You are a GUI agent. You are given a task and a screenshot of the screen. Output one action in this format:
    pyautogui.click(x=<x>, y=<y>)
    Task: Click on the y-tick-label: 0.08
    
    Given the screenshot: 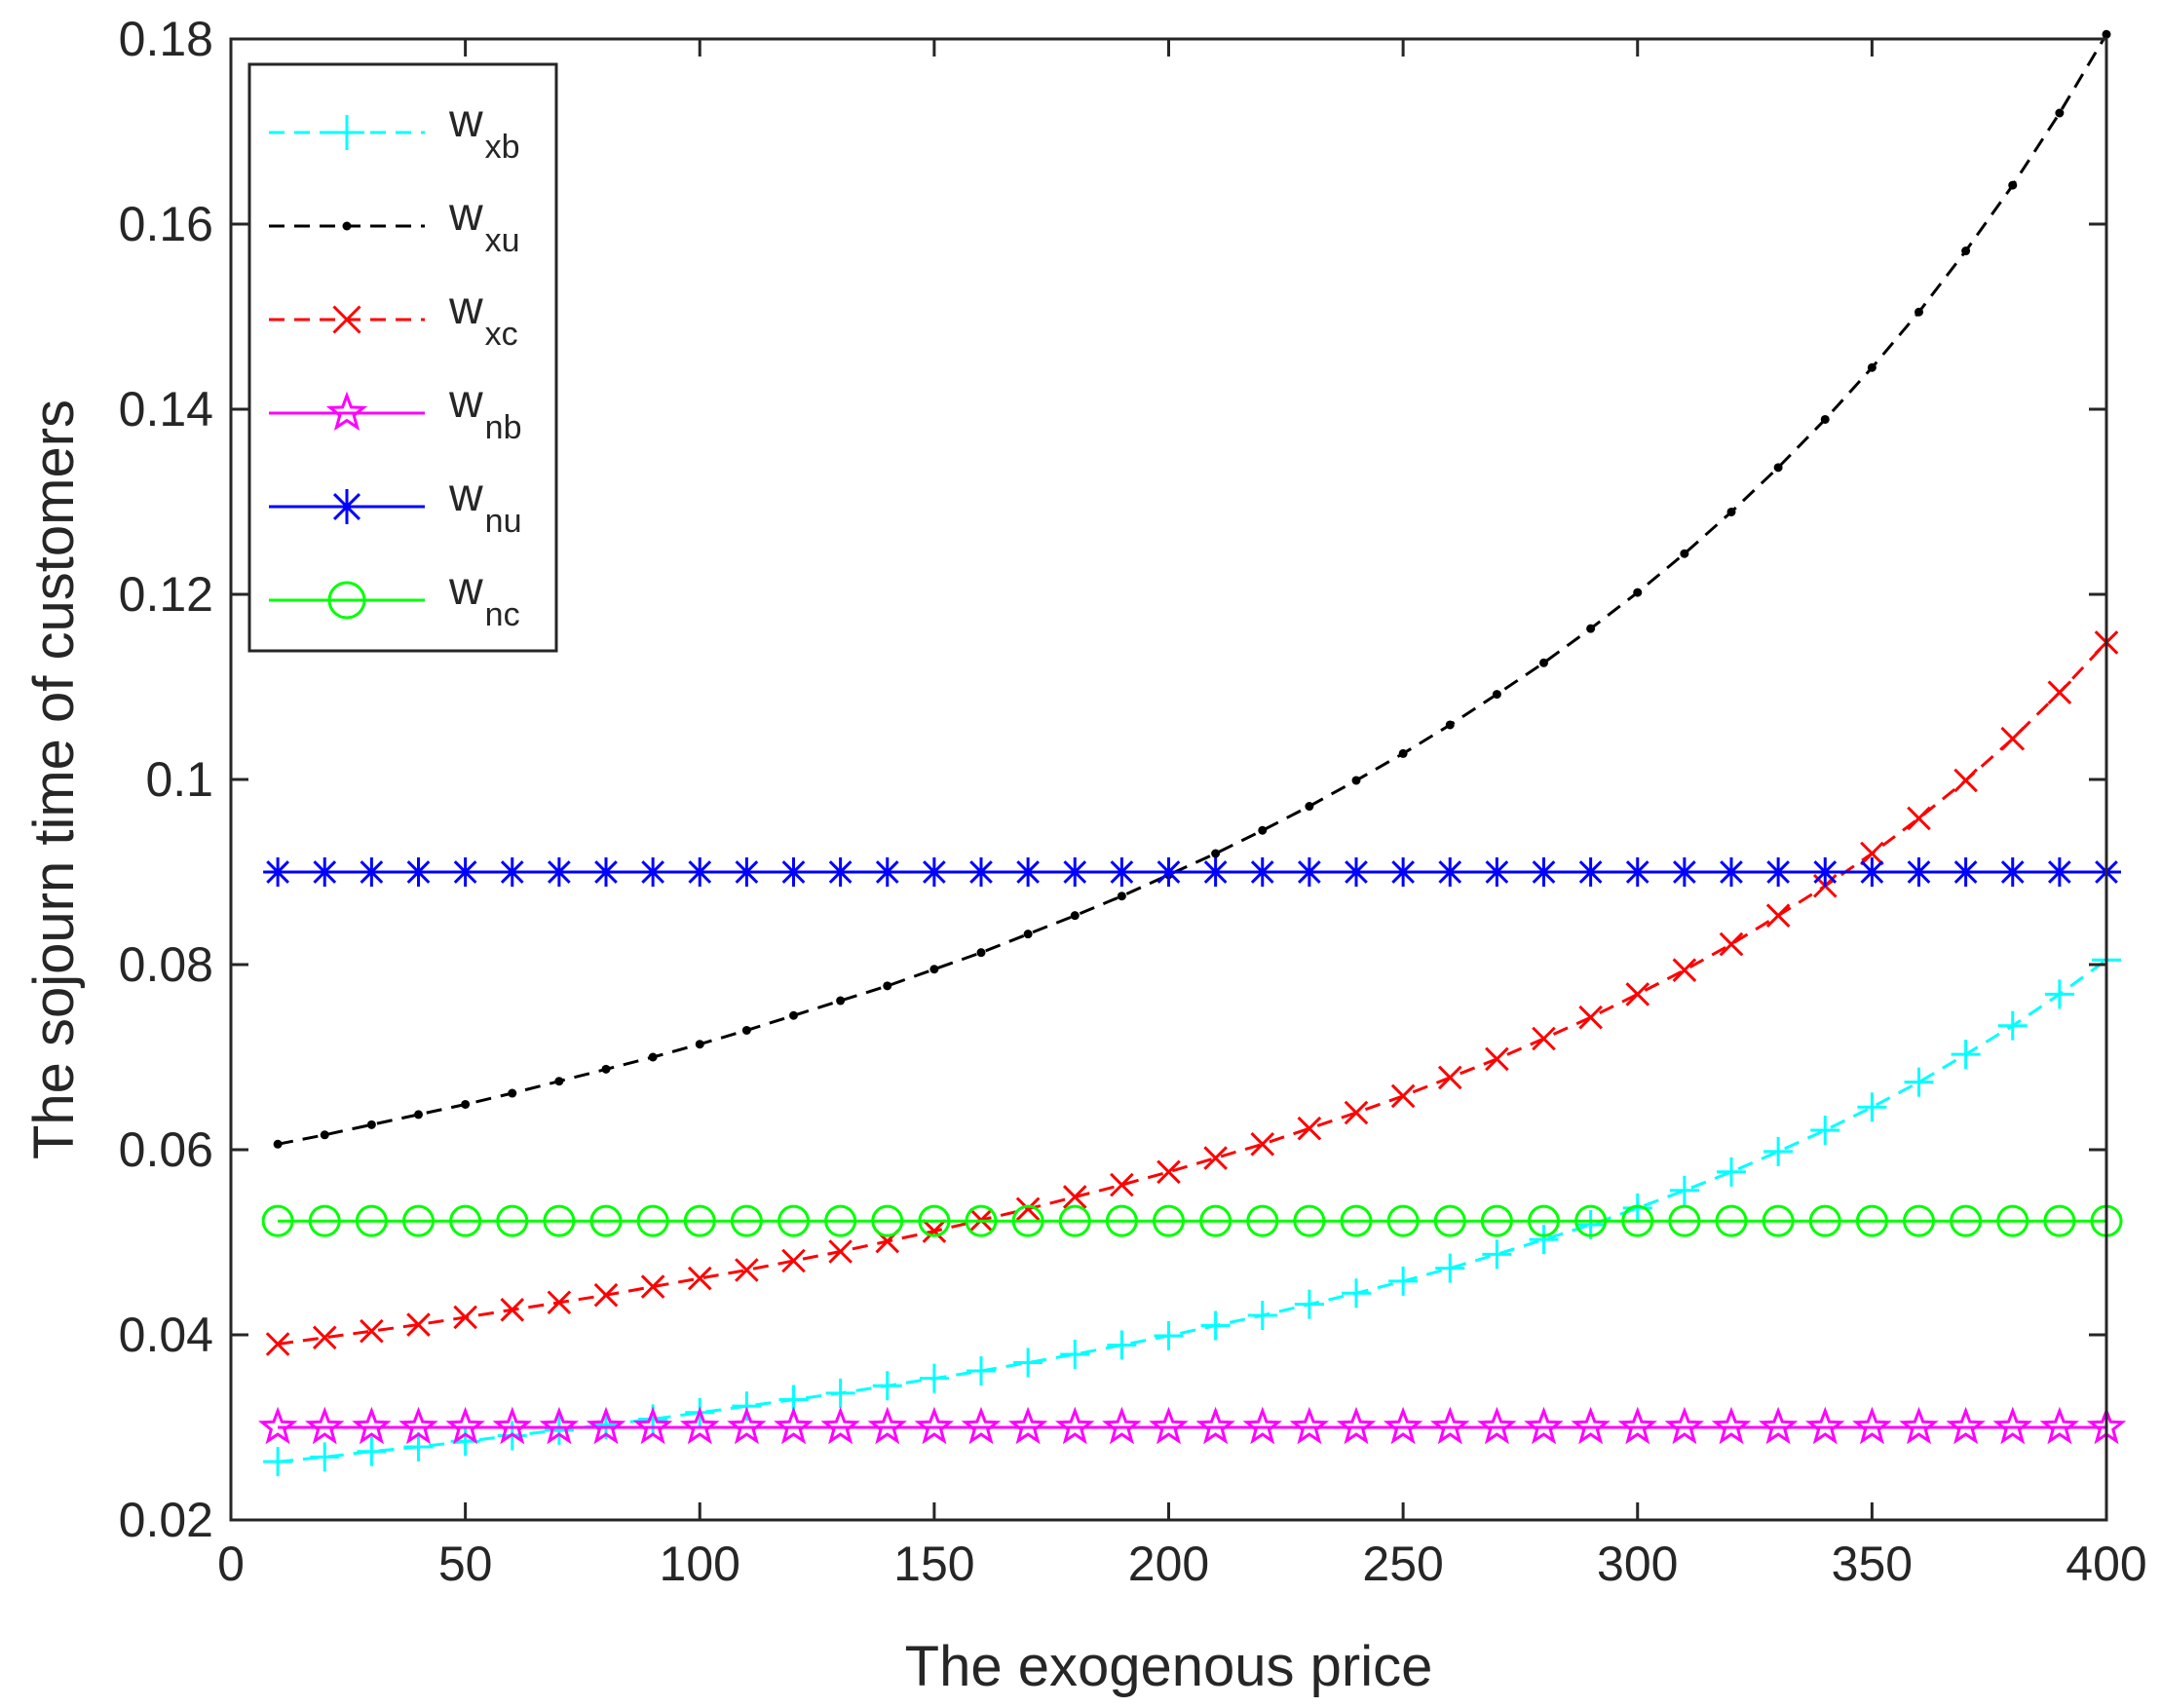 What is the action you would take?
    pyautogui.click(x=166, y=965)
    